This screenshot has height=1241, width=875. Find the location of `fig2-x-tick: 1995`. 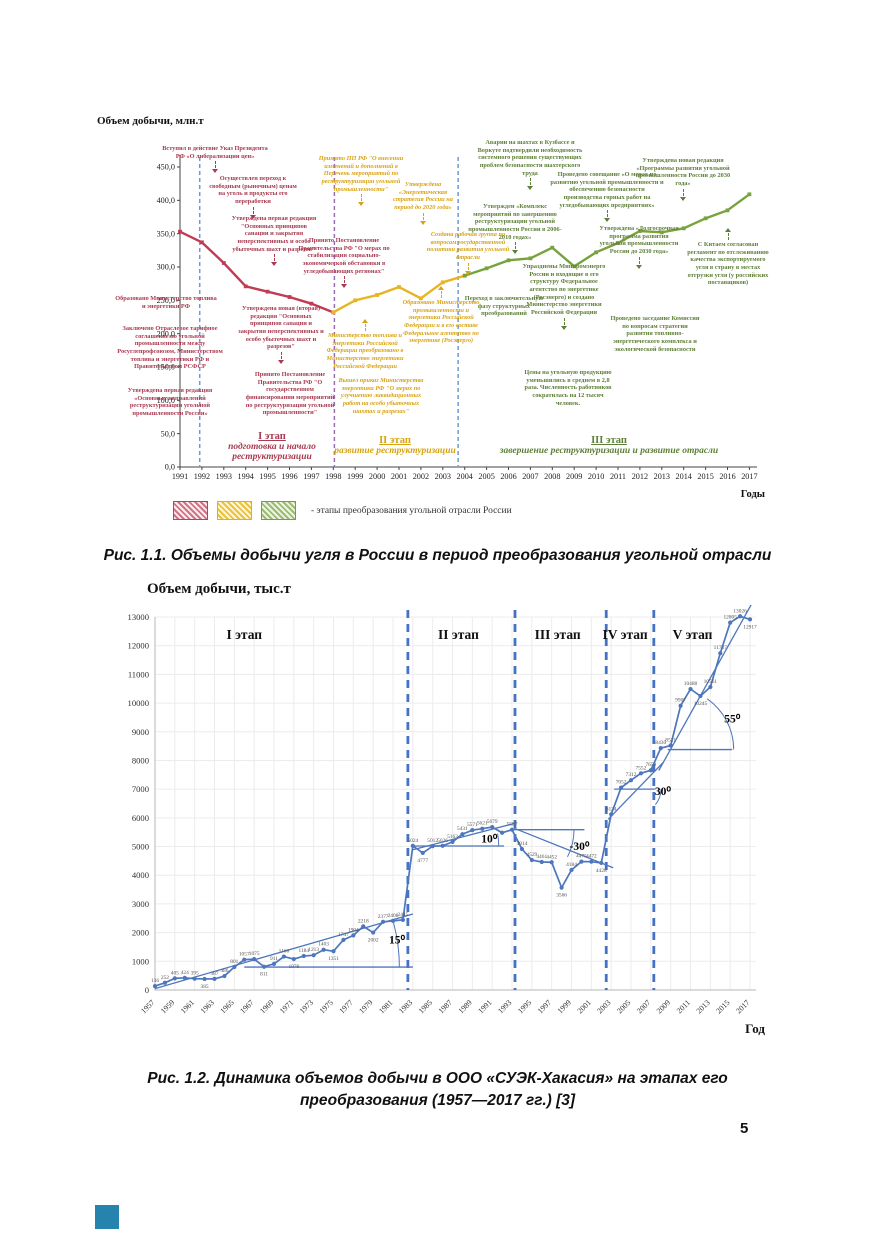

fig2-x-tick: 1995 is located at coordinates (524, 1006).